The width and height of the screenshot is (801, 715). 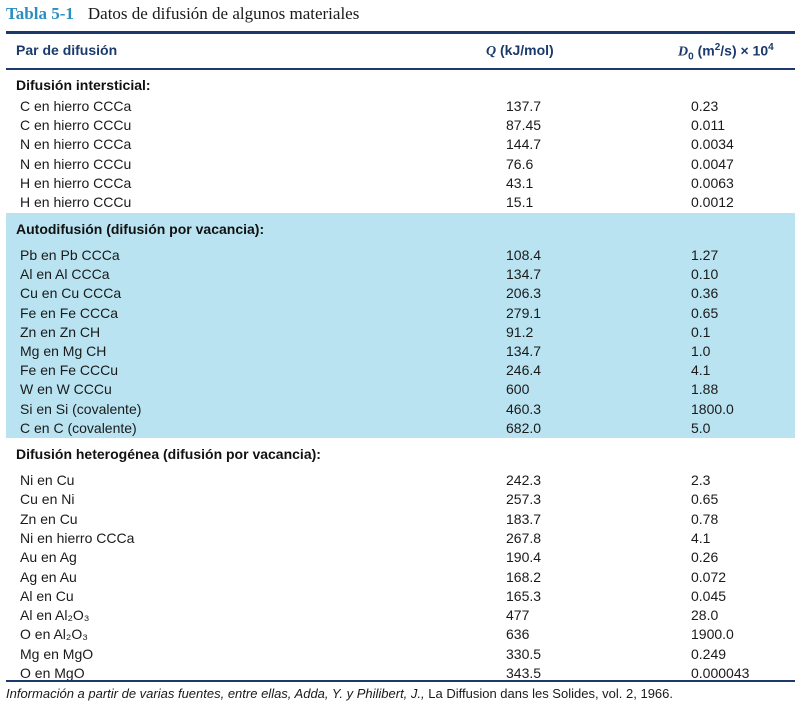 I want to click on table-row: W en W CCCu 600 1.88, so click(x=400, y=389).